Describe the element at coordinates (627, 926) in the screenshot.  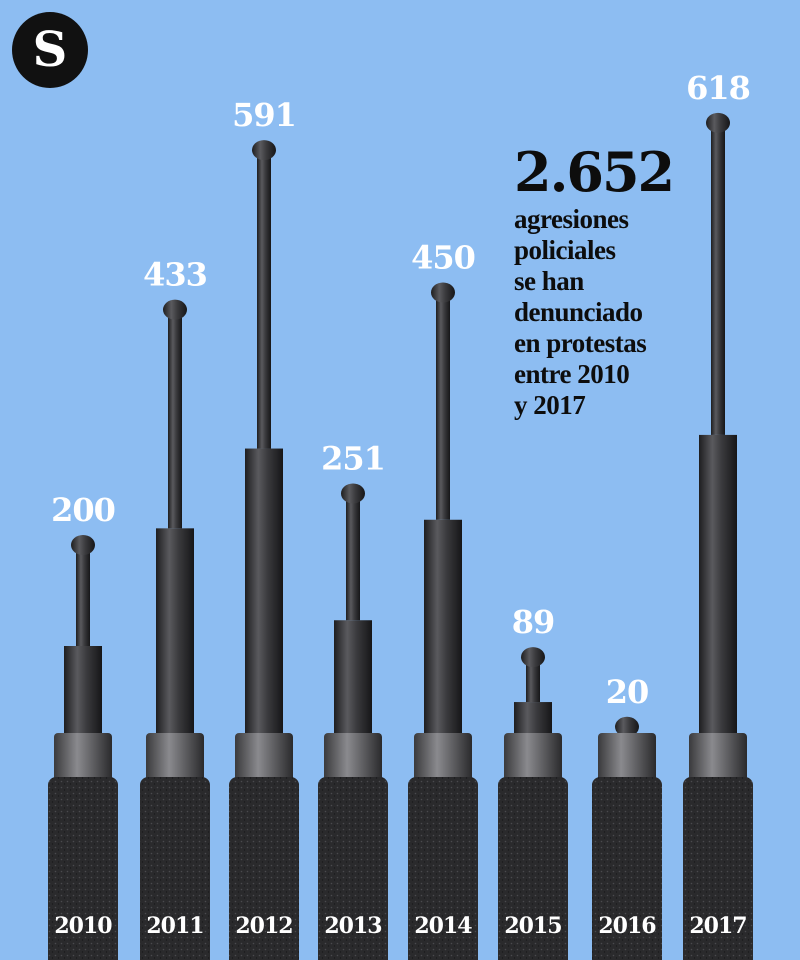
I see `year-label: 2016` at that location.